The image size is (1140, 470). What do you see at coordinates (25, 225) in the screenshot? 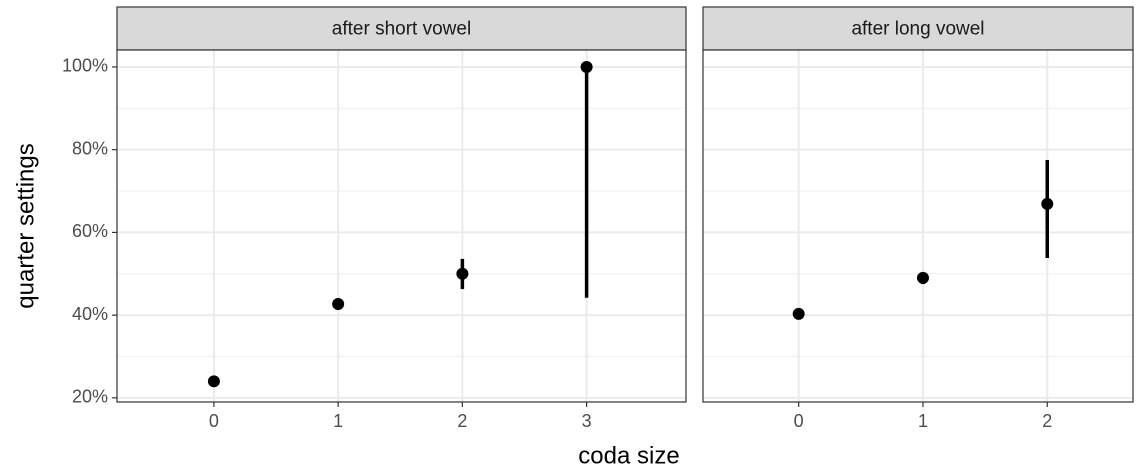
I see `y-axis-title: quarter settings` at bounding box center [25, 225].